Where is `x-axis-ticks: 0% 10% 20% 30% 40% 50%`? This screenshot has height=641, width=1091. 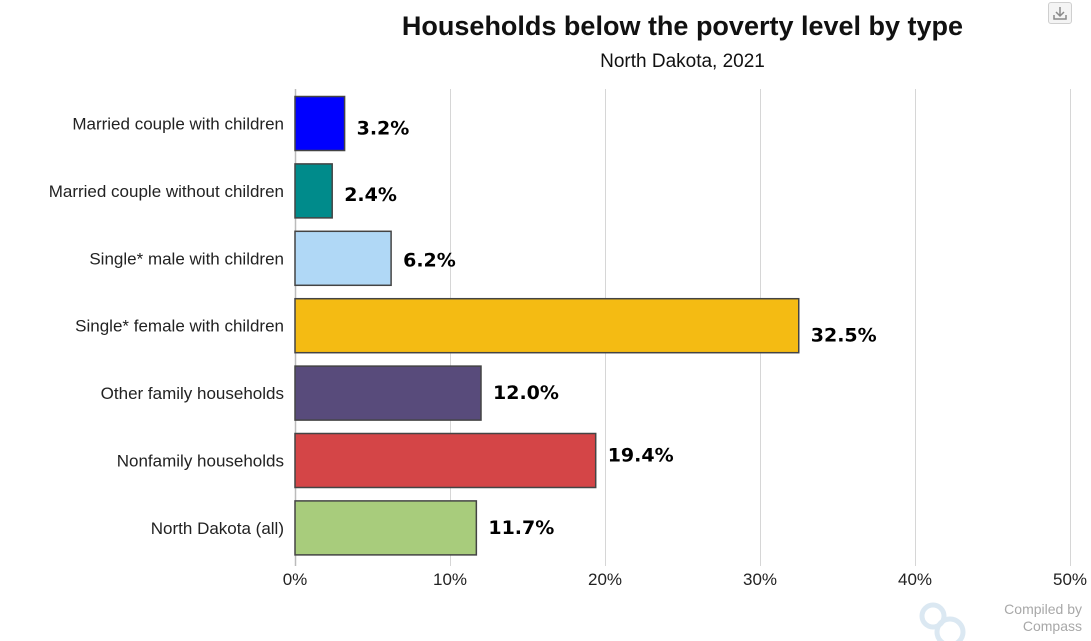 x-axis-ticks: 0% 10% 20% 30% 40% 50% is located at coordinates (685, 579).